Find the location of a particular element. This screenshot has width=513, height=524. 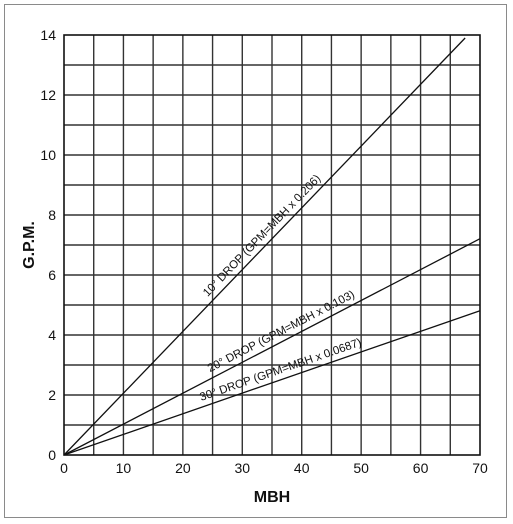

y-tick-labels: 0 2 4 6 8 10 12 14 is located at coordinates (48, 245).